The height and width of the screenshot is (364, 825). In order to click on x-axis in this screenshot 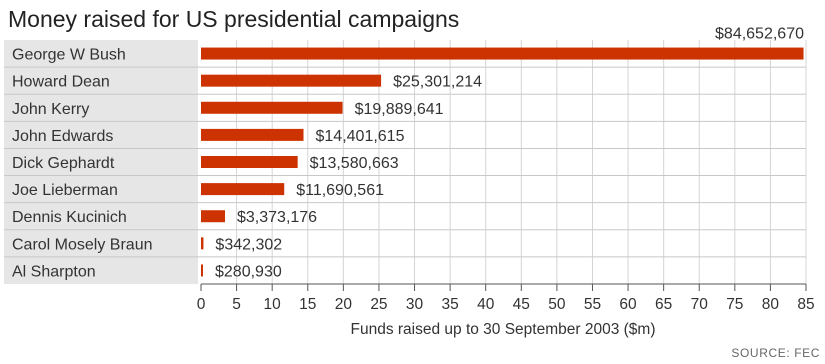, I will do `click(503, 287)`.